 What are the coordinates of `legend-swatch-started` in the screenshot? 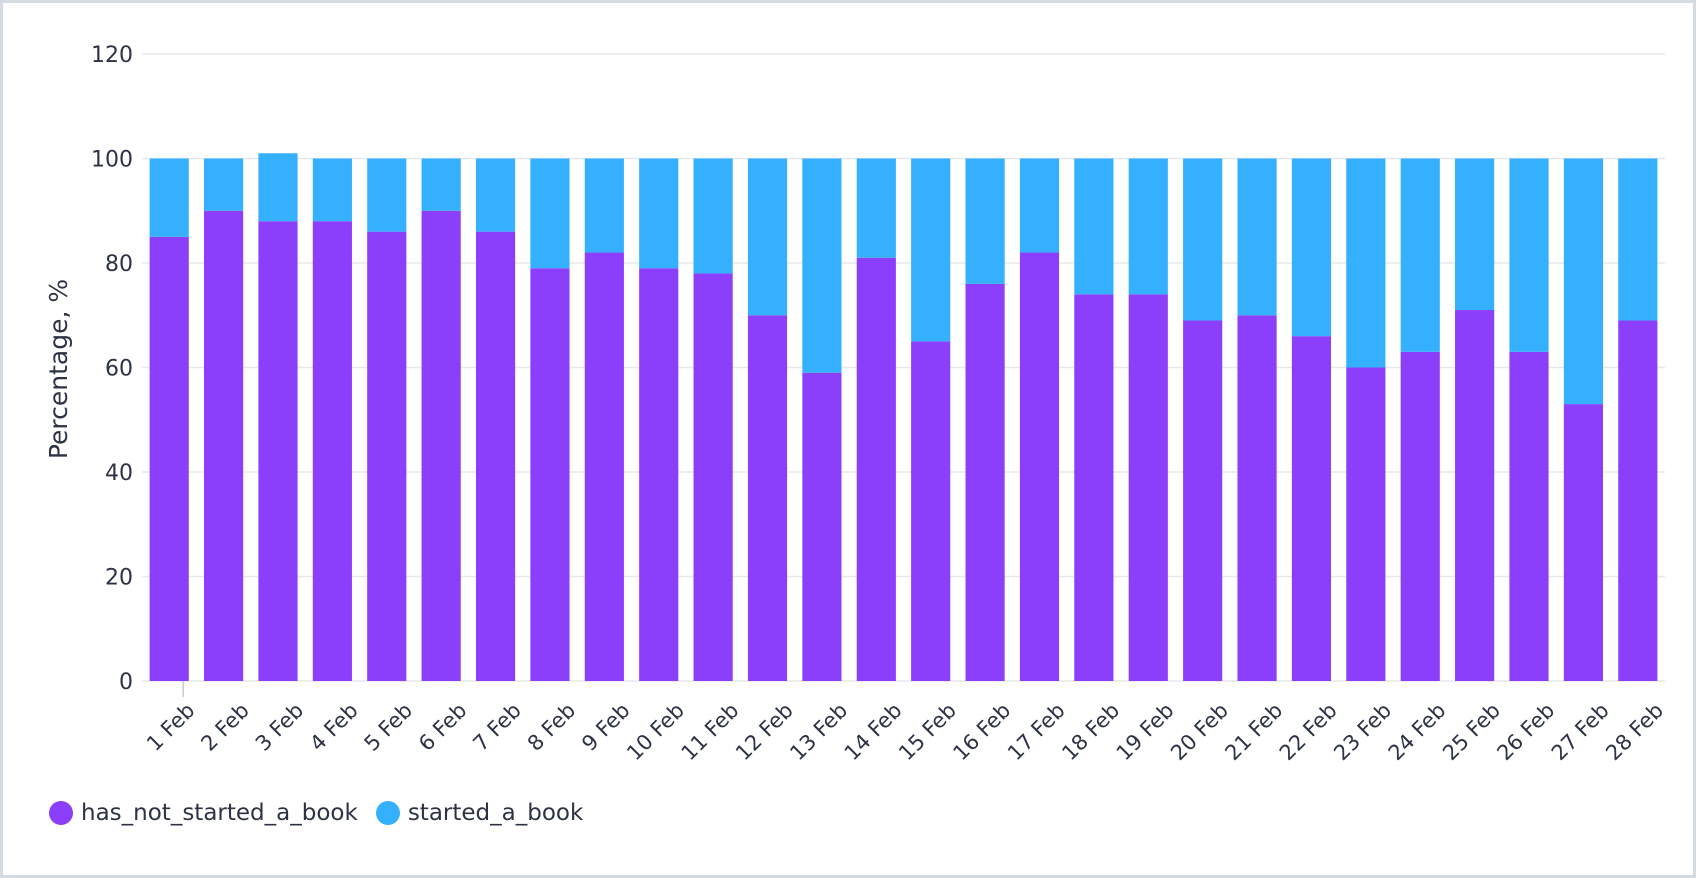 It's located at (387, 813).